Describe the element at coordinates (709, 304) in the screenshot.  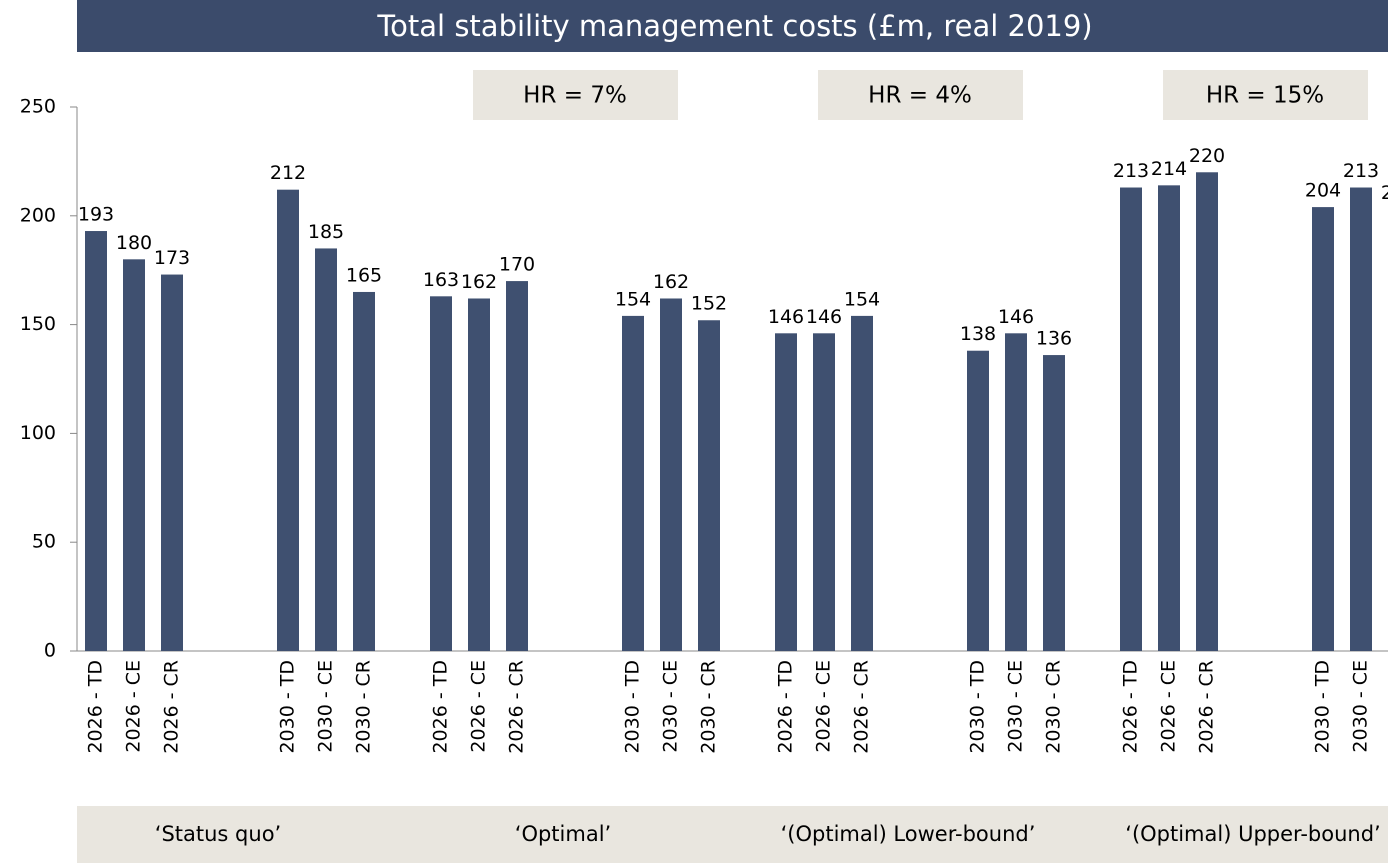
I see `value-label: 152` at that location.